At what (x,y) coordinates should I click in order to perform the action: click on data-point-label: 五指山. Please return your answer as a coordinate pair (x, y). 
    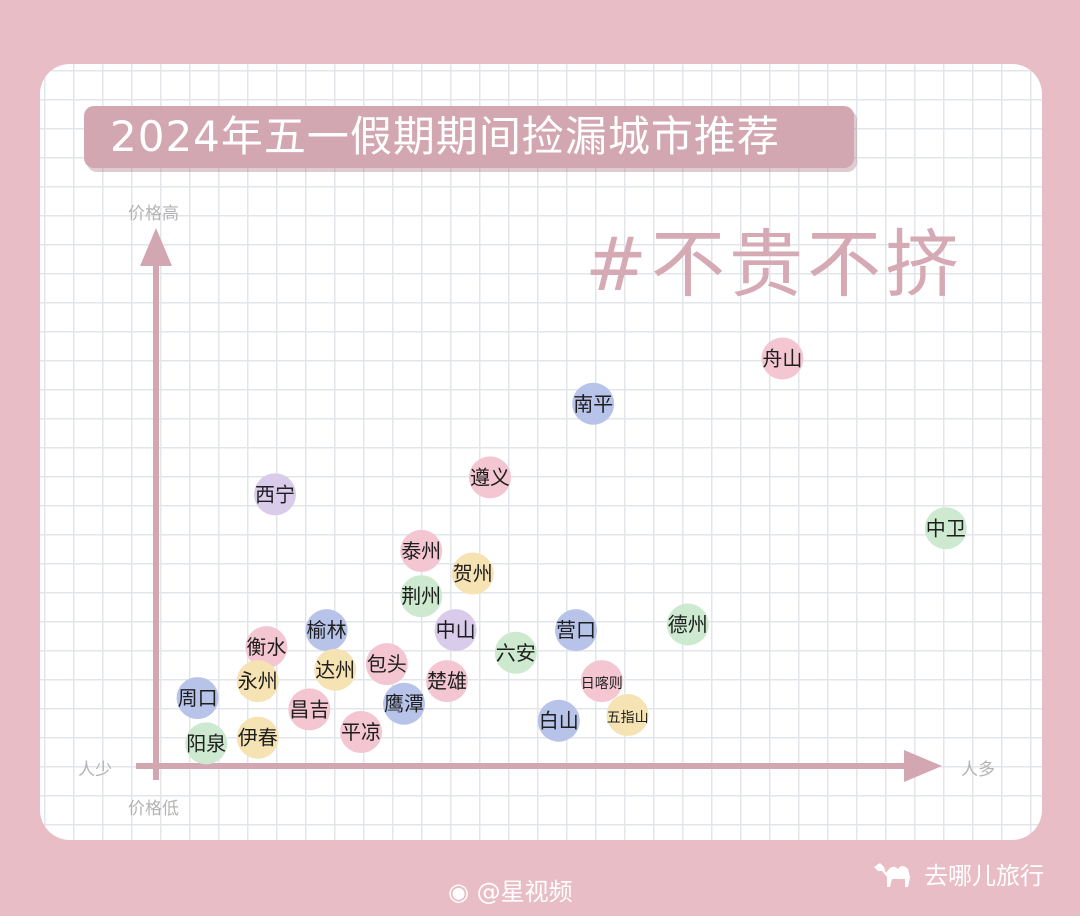
    Looking at the image, I should click on (628, 718).